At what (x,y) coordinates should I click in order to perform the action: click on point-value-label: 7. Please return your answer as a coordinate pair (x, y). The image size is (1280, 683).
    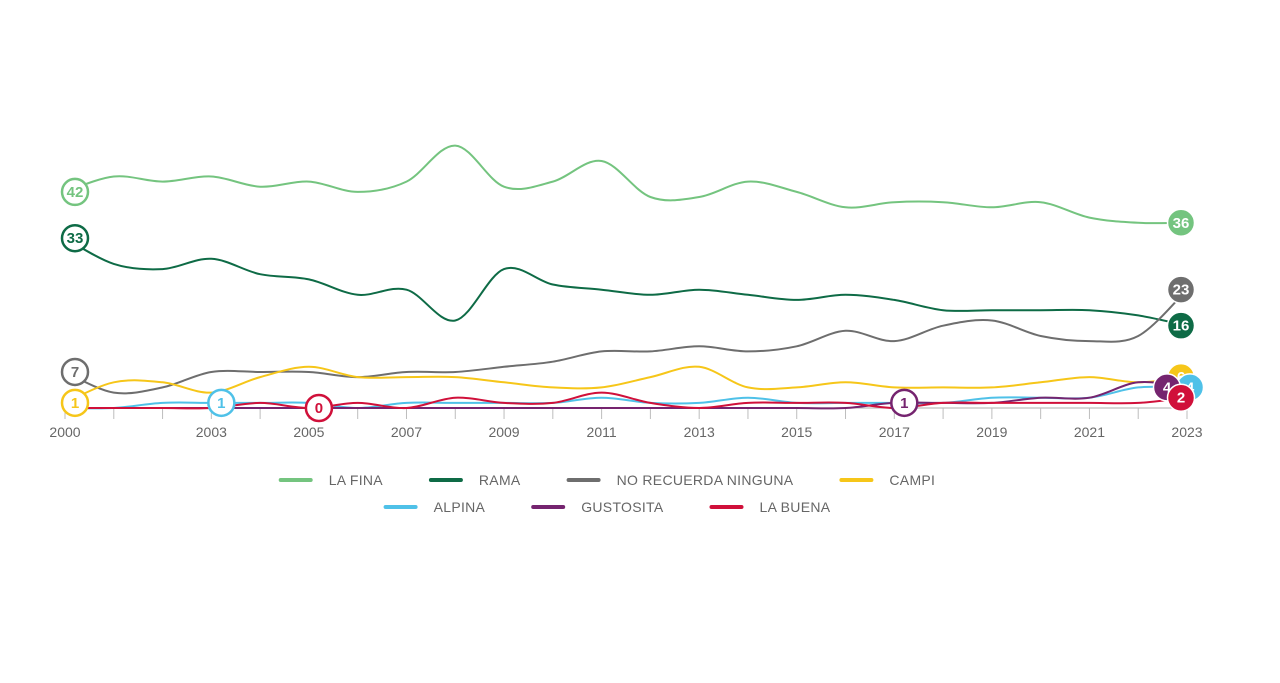
    Looking at the image, I should click on (75, 372).